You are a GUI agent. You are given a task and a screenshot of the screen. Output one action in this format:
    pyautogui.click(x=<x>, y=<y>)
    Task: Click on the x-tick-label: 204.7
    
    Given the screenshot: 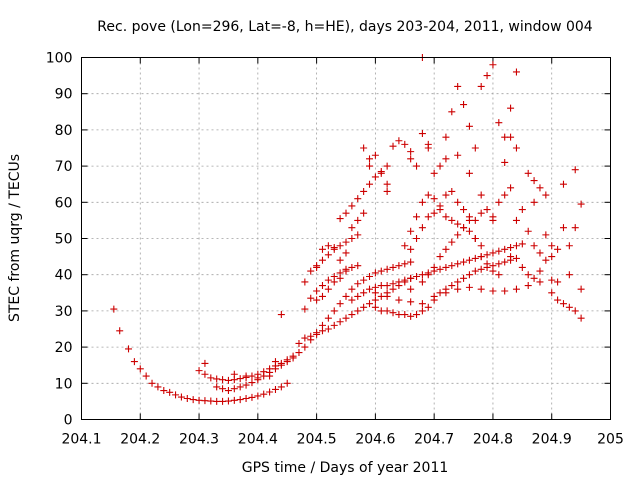 What is the action you would take?
    pyautogui.click(x=434, y=440)
    